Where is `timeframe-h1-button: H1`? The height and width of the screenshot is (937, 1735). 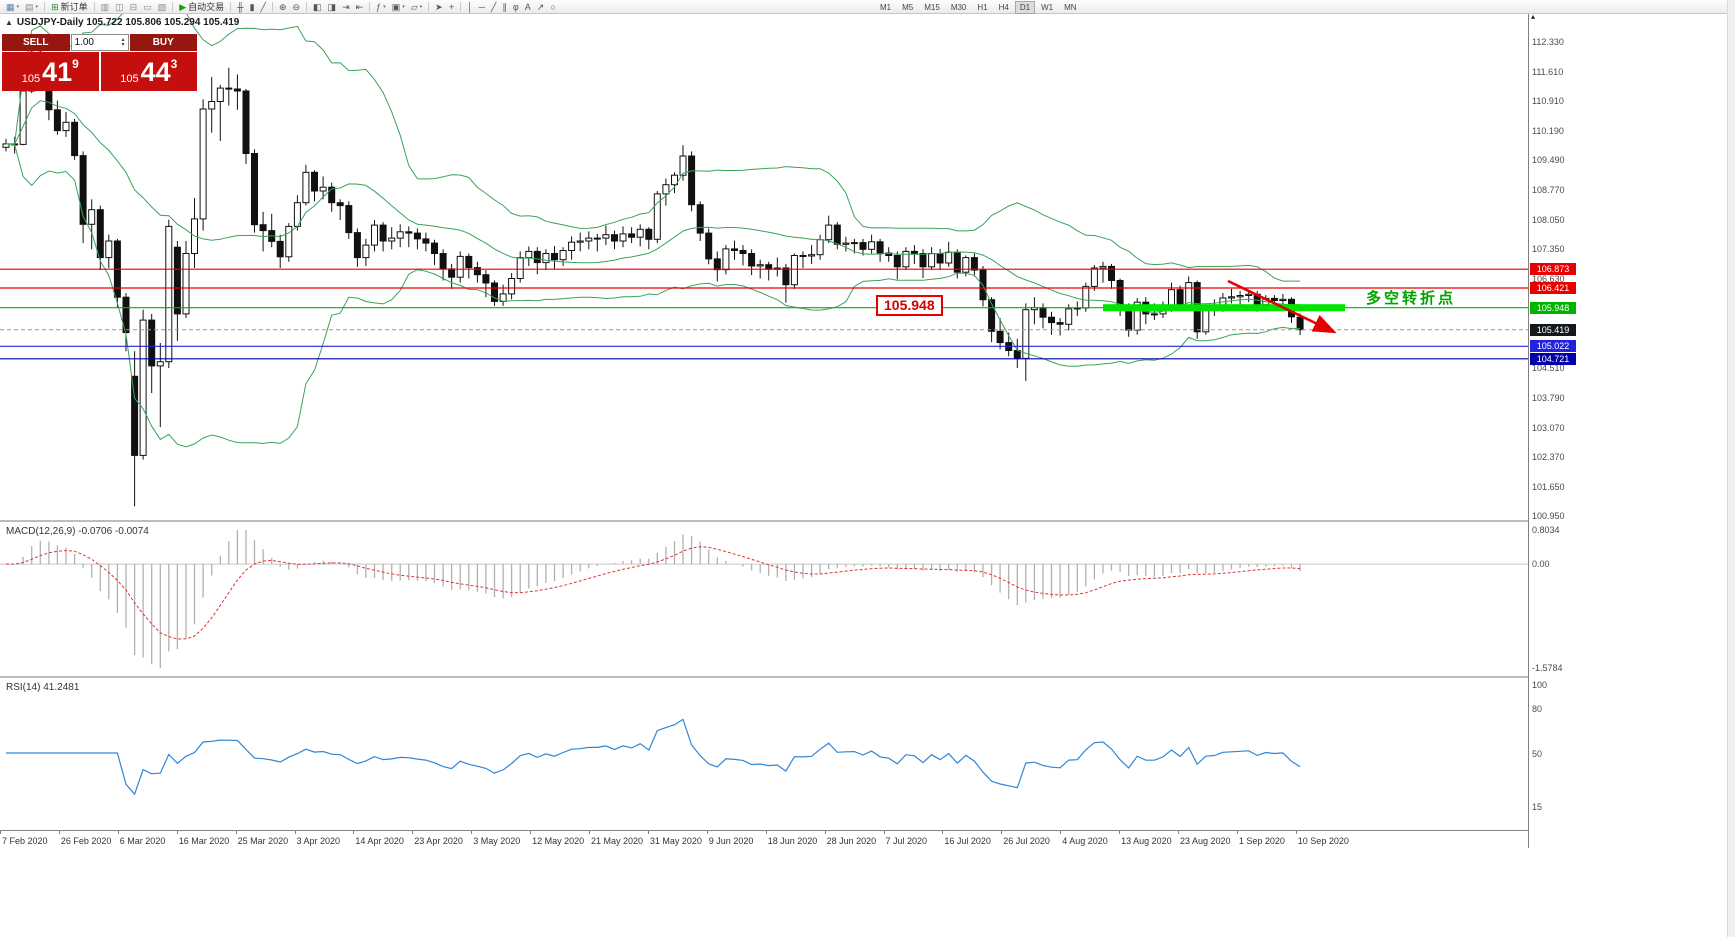 timeframe-h1-button: H1 is located at coordinates (982, 7).